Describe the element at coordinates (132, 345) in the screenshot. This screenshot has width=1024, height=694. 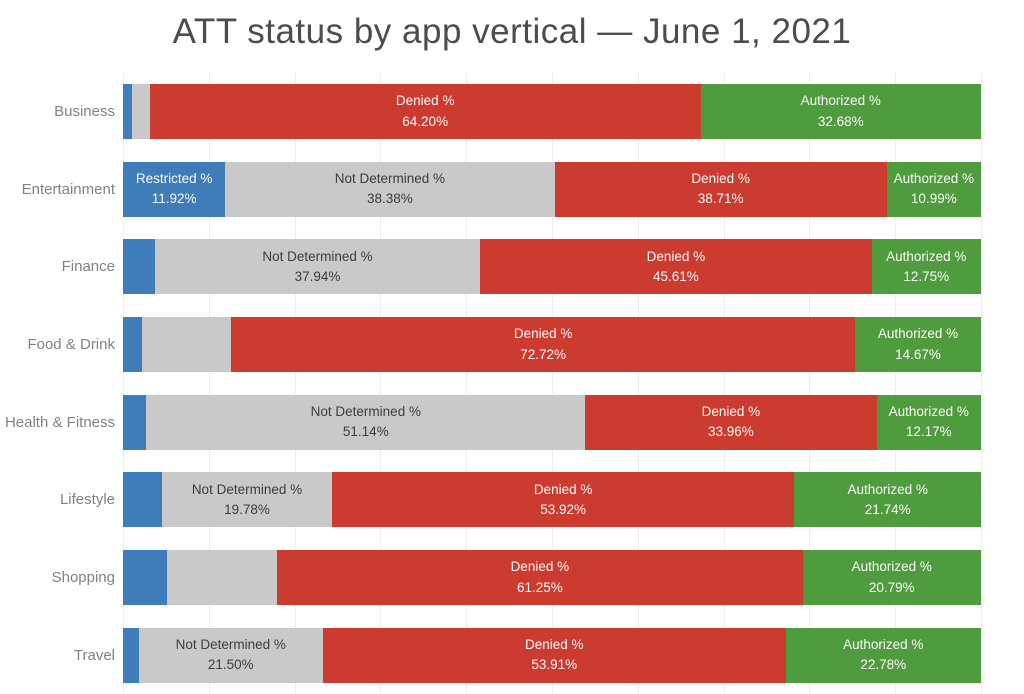
I see `bar-segment-restricted-food-drink` at that location.